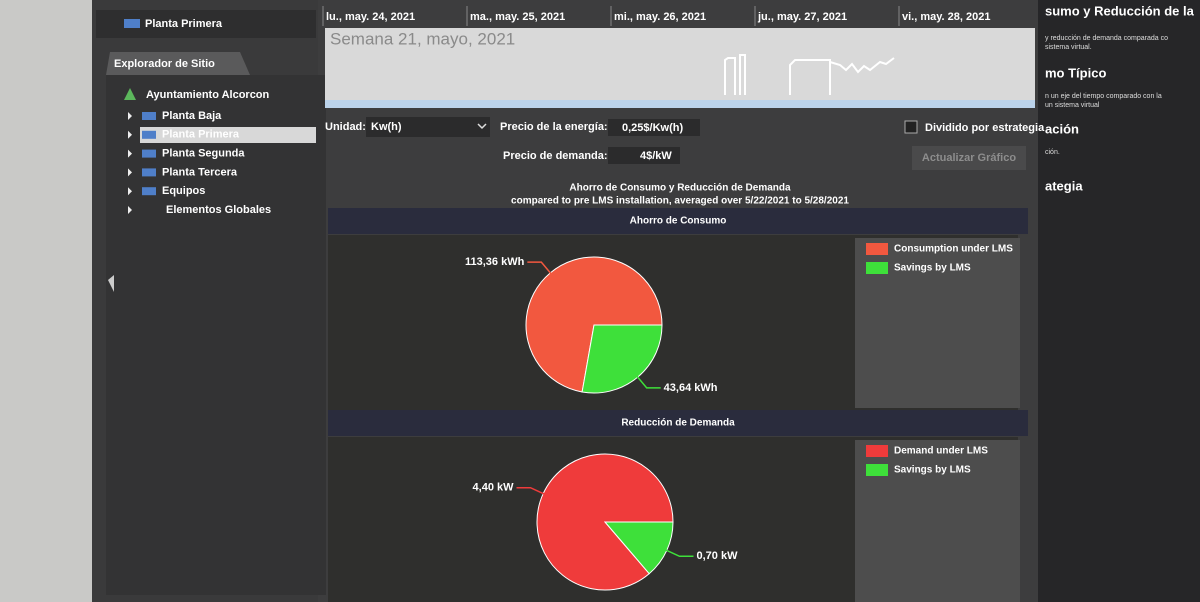 The height and width of the screenshot is (602, 1200). I want to click on tree-item: Planta Primera, so click(201, 135).